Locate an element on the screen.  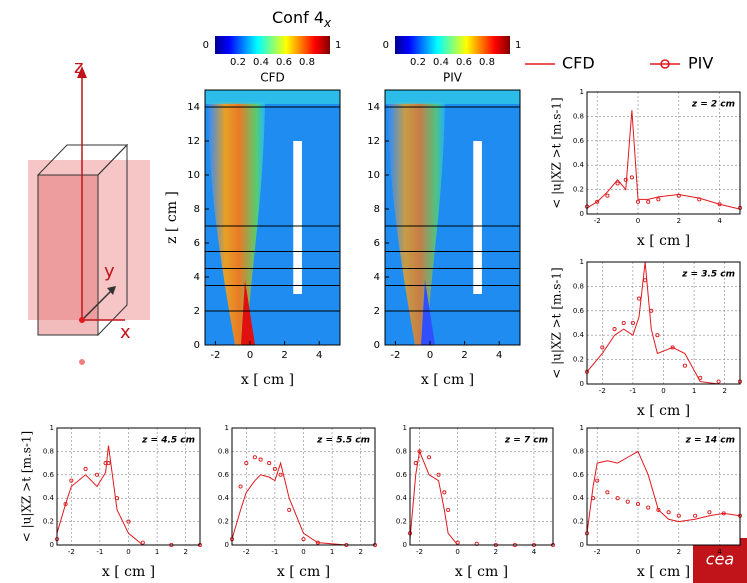
annotation: z = 3.5 cm is located at coordinates (708, 275).